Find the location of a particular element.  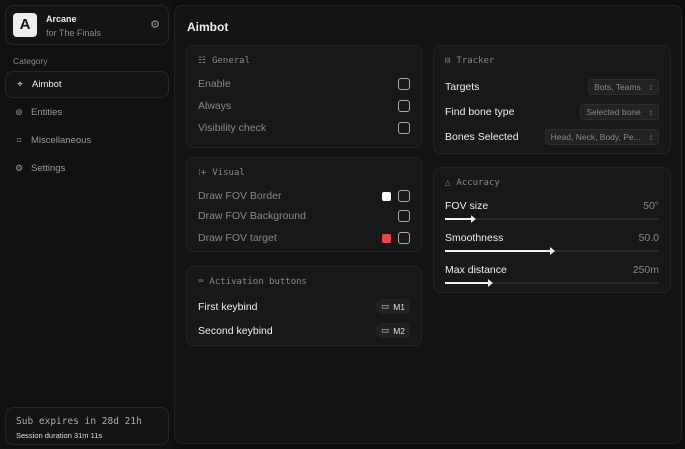

visual-icon: ⁝+ is located at coordinates (202, 173).